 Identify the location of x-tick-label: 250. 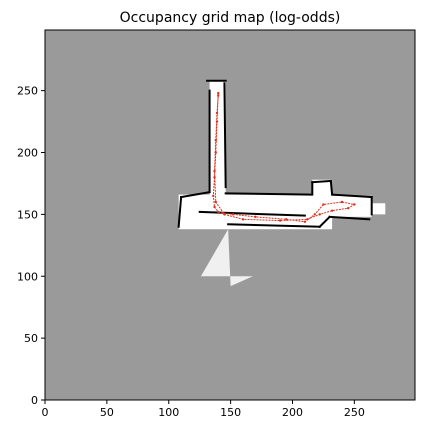
(354, 412).